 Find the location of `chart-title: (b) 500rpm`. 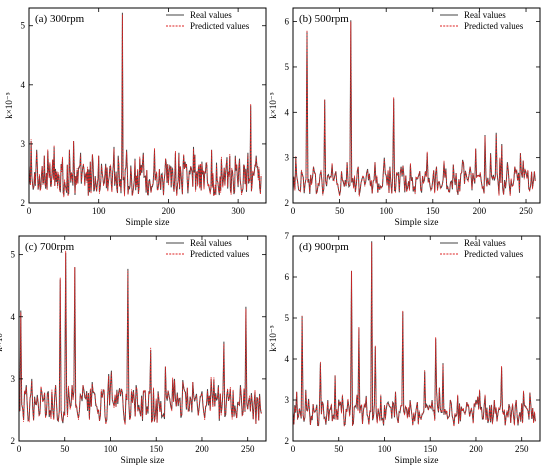

chart-title: (b) 500rpm is located at coordinates (324, 19).